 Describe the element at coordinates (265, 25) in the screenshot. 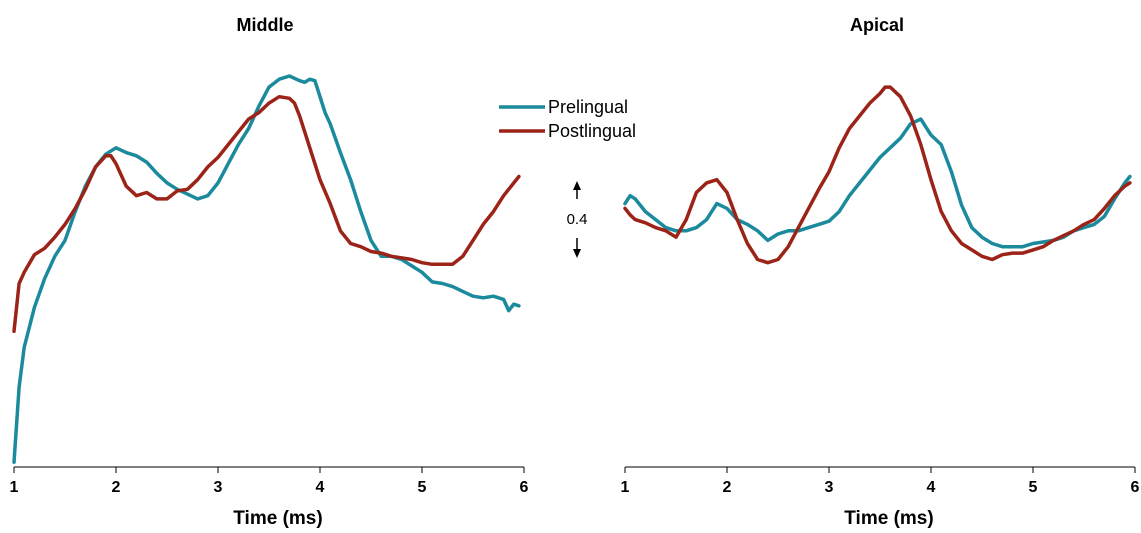

I see `chart-title-middle: Middle` at that location.